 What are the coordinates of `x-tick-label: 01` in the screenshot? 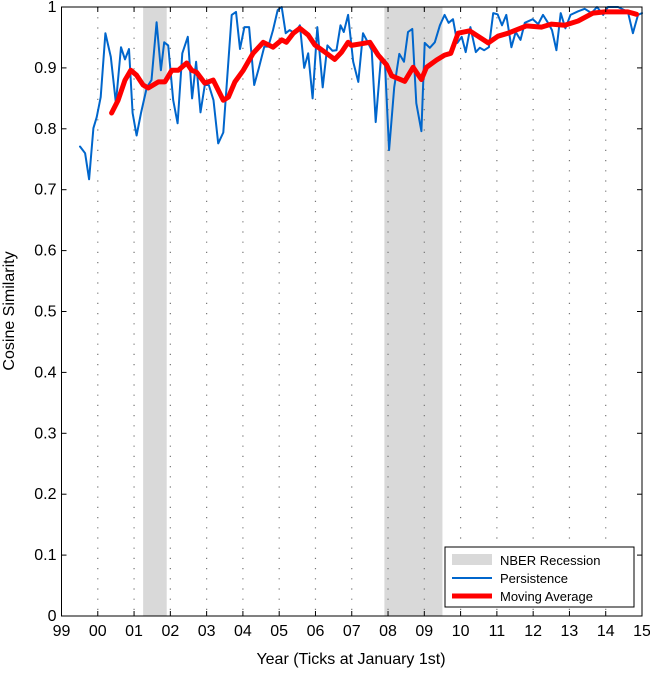 It's located at (134, 631).